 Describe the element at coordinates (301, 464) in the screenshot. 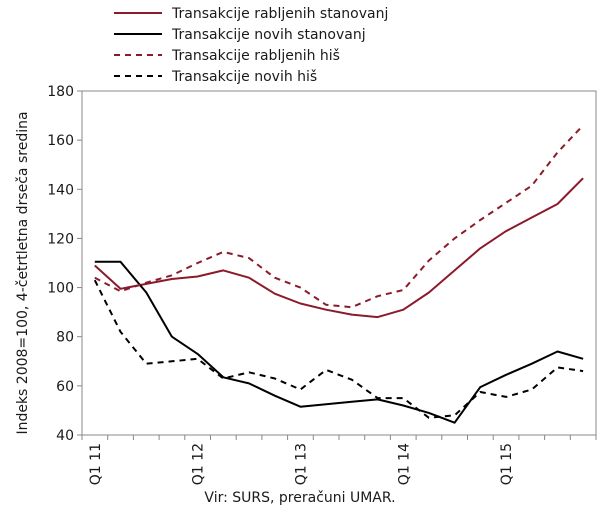

I see `x-tick-label: Q1 13` at that location.